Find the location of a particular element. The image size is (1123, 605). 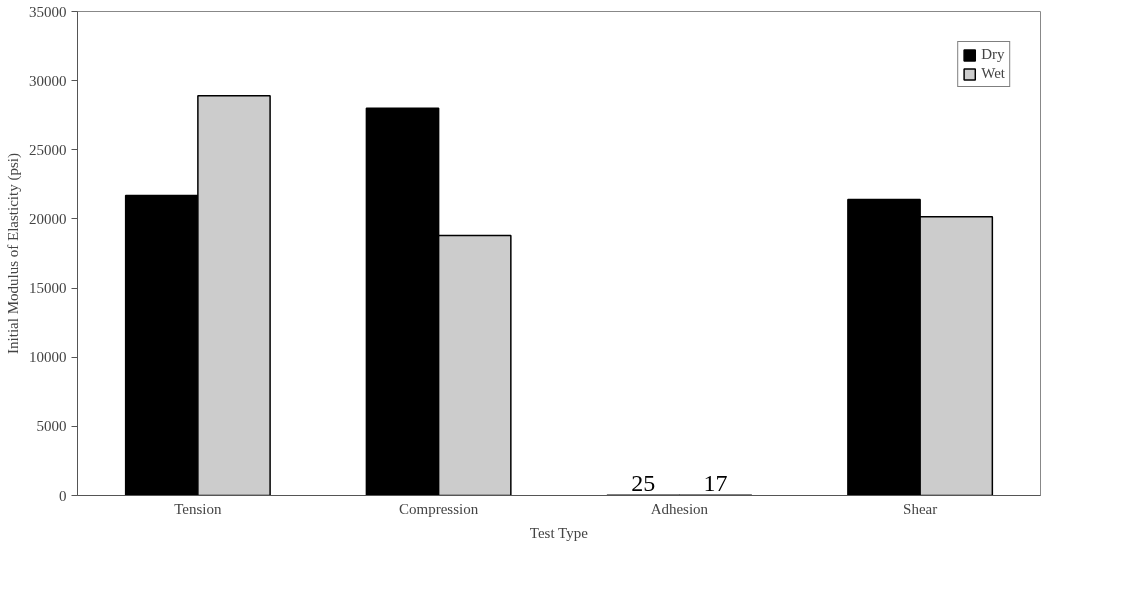

x-axis-title: Test Type is located at coordinates (559, 532).